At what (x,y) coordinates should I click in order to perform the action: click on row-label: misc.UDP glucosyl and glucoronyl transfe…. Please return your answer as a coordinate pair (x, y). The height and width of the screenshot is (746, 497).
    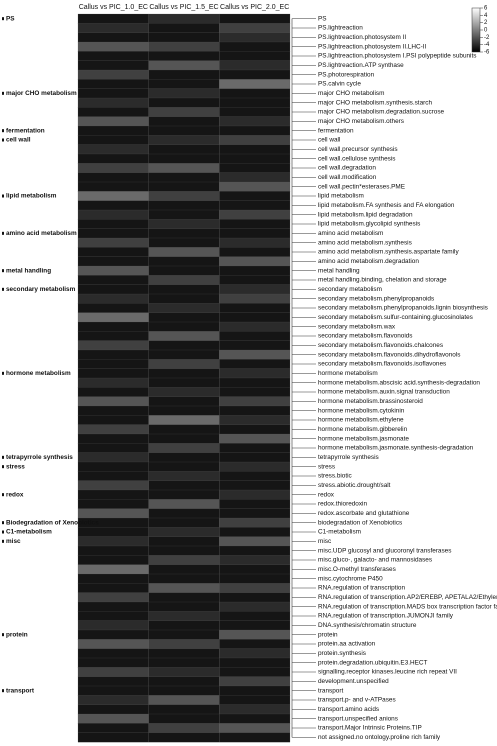
    Looking at the image, I should click on (384, 550).